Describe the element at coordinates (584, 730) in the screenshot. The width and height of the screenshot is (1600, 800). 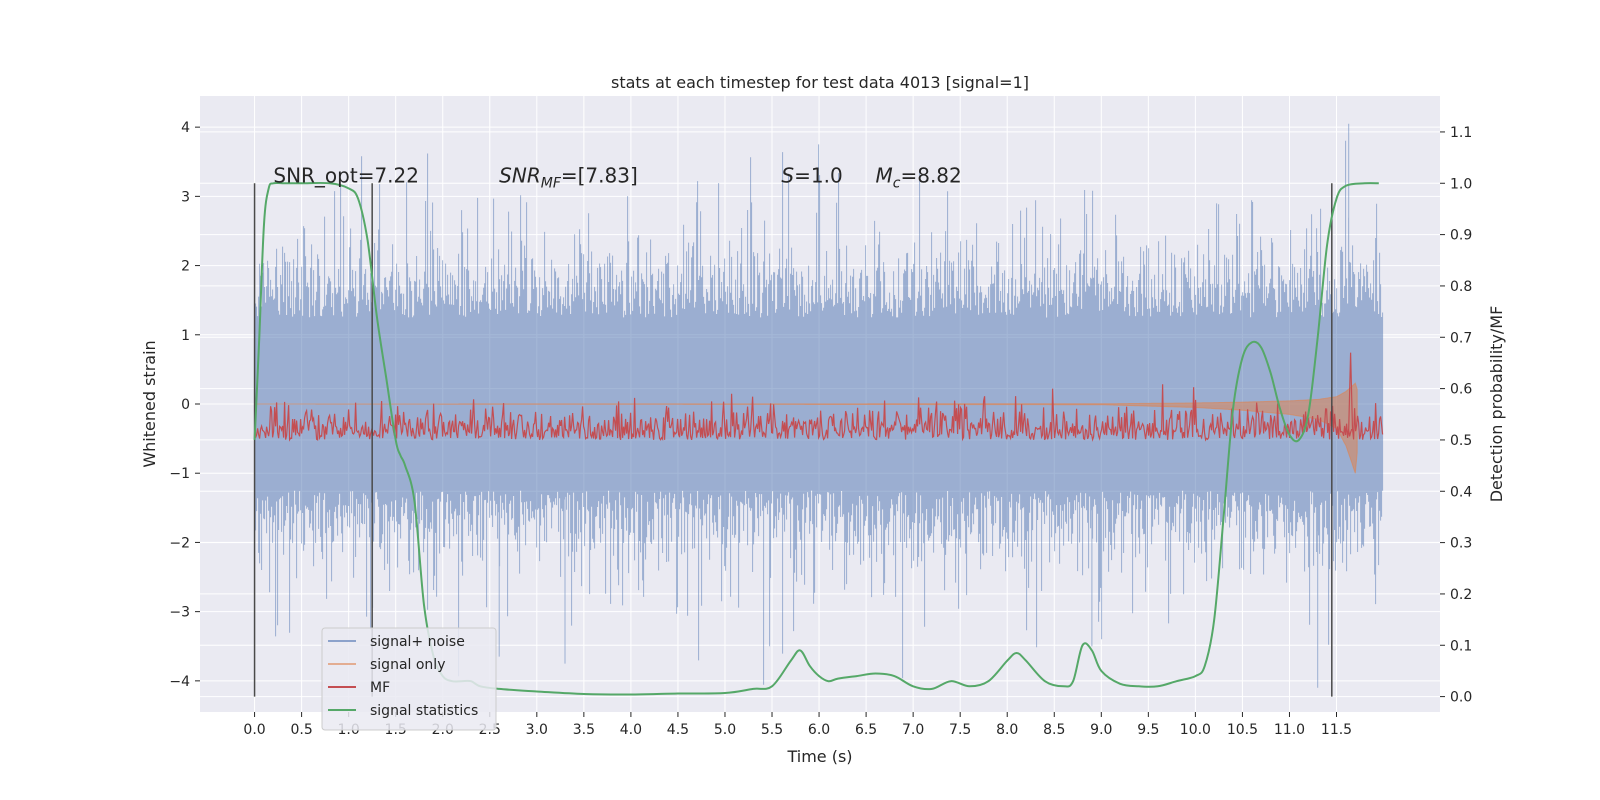
I see `x-tick-label: 3.5` at that location.